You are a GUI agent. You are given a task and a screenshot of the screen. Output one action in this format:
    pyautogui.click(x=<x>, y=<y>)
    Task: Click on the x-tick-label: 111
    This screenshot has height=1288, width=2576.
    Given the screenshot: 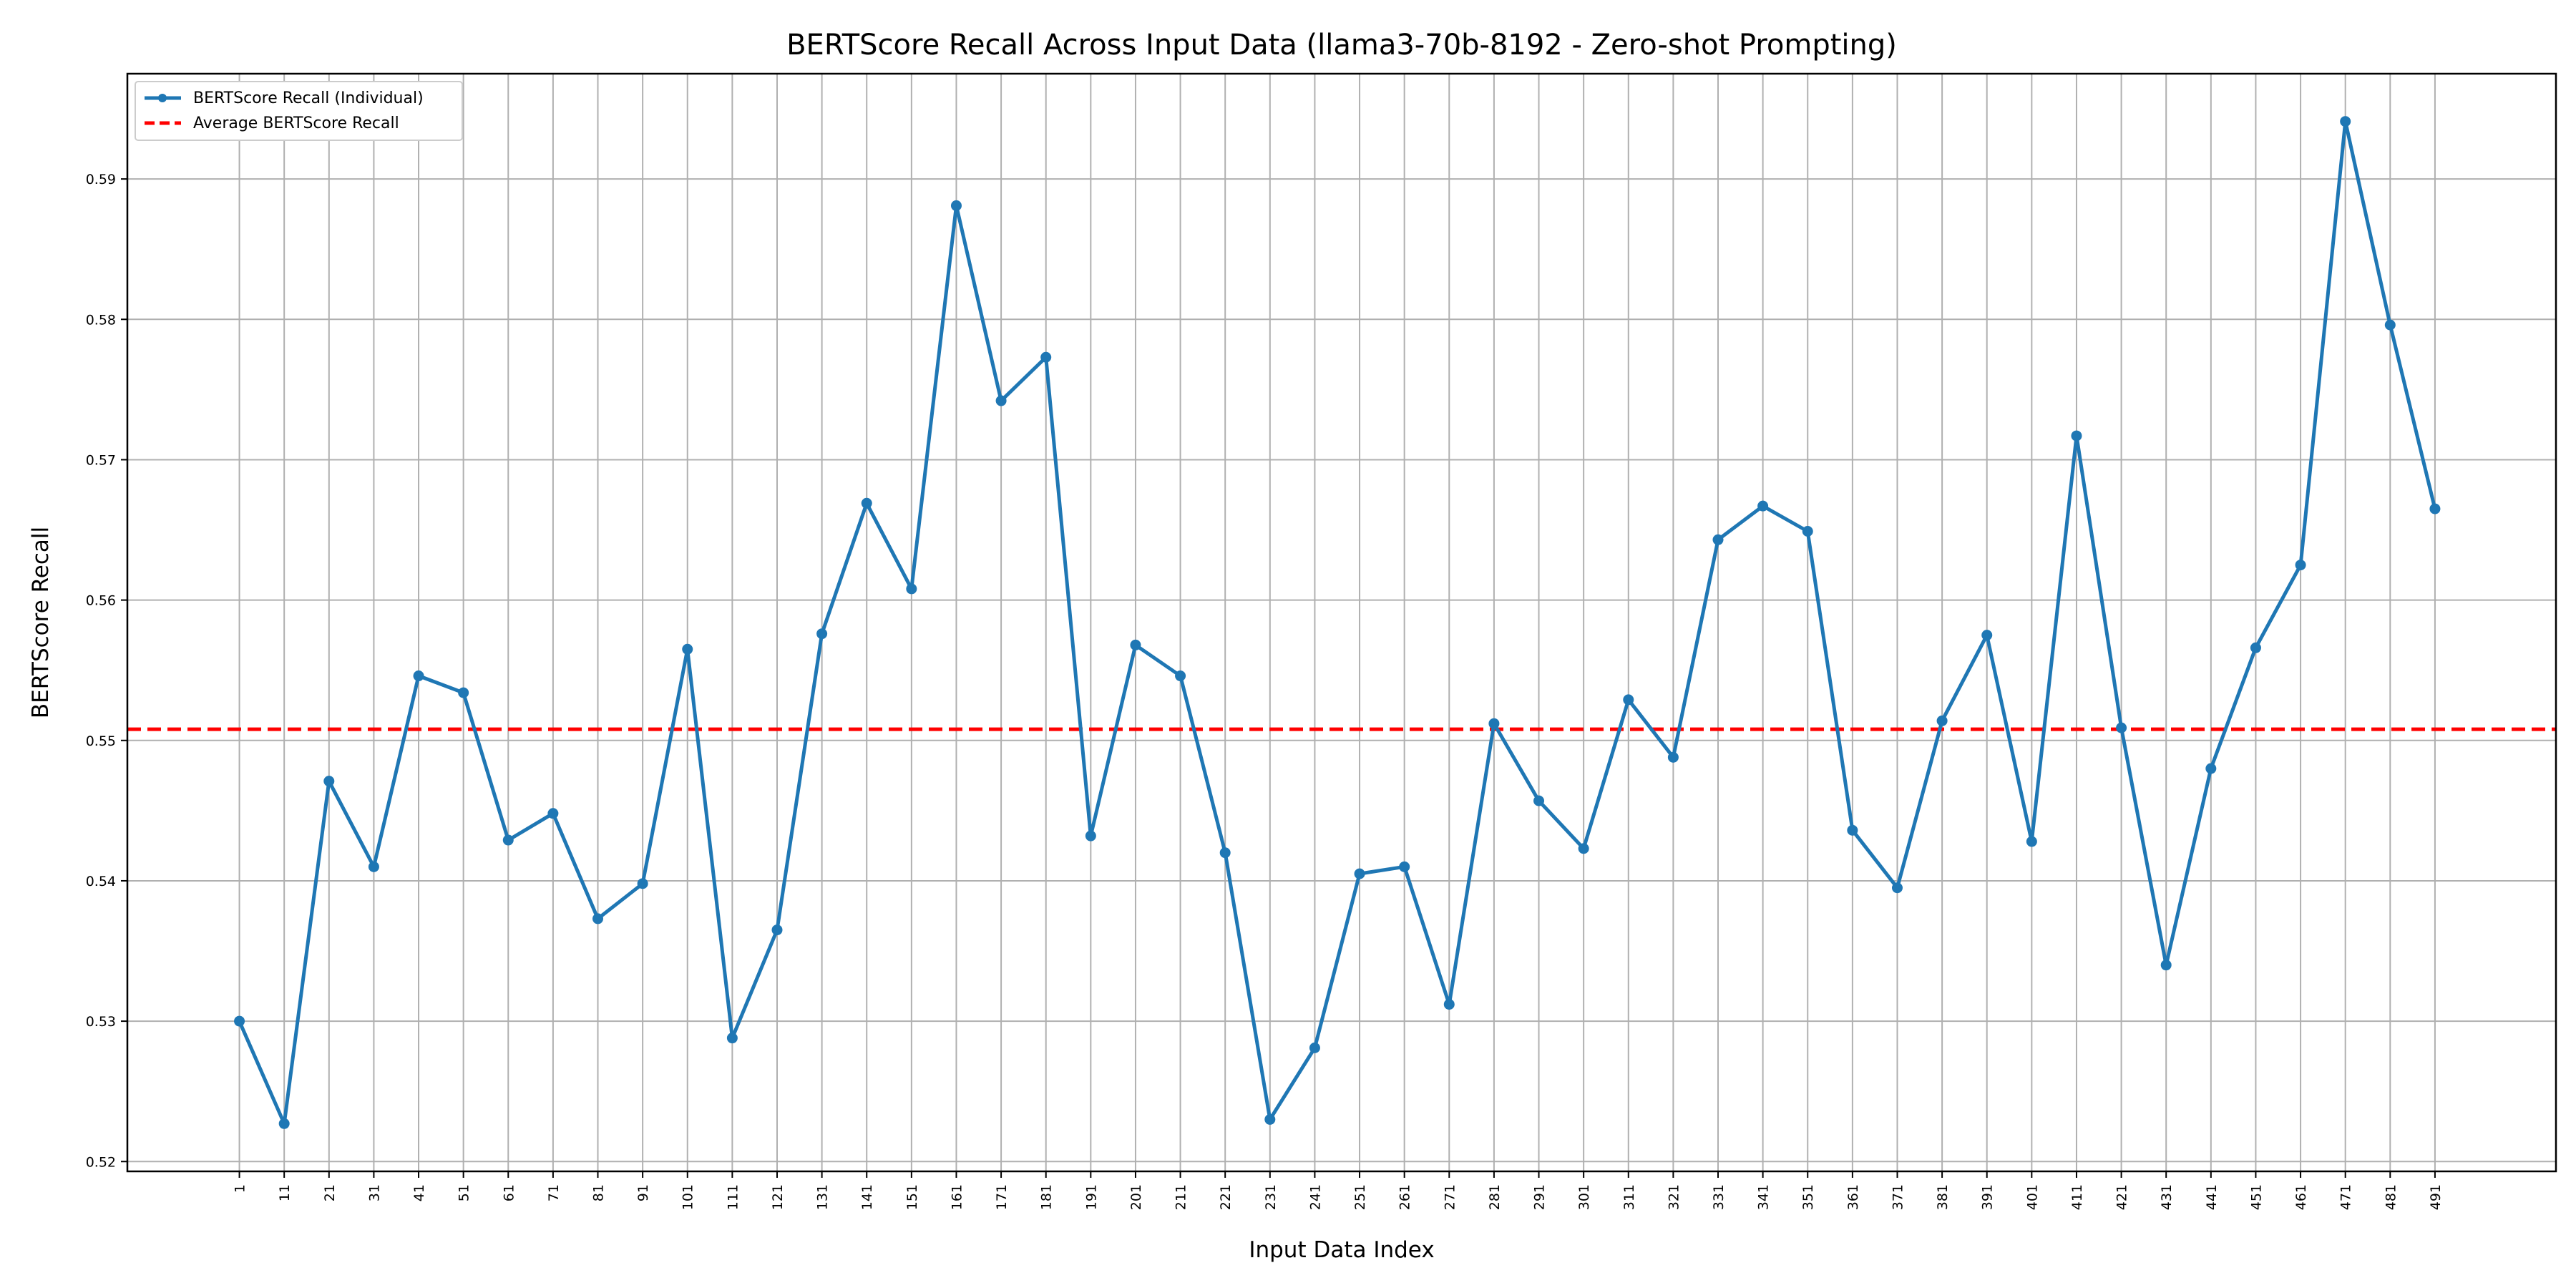 What is the action you would take?
    pyautogui.click(x=733, y=1197)
    